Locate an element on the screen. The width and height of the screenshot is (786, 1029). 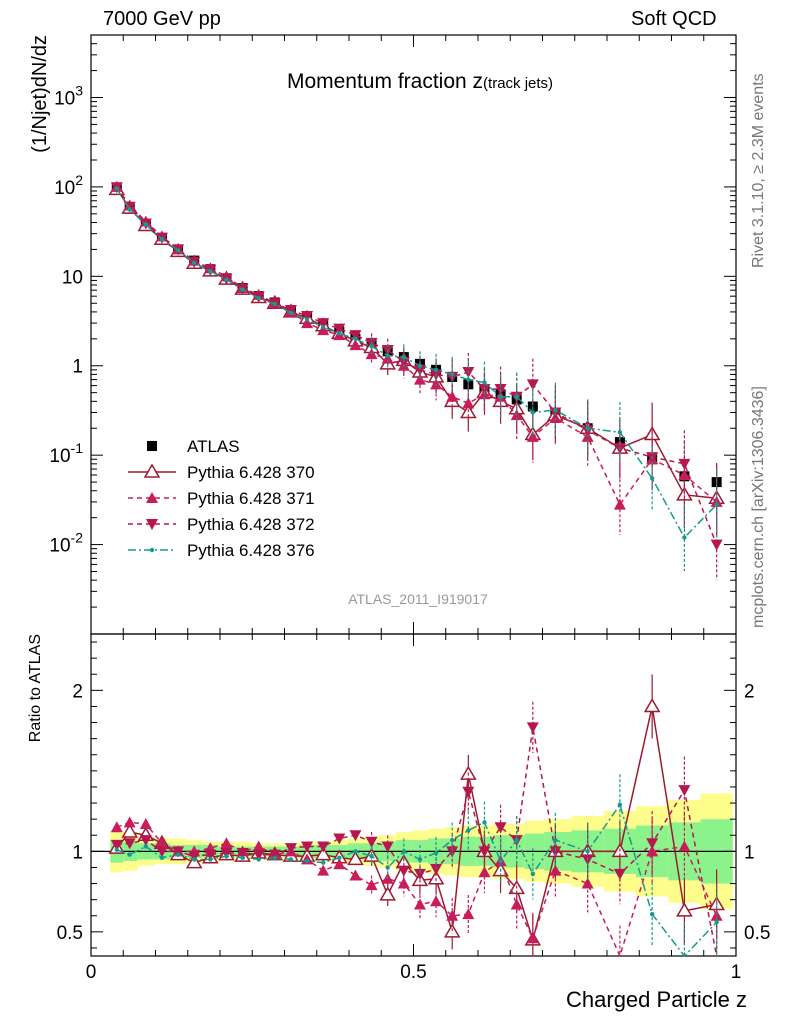
legend-marker-atlas is located at coordinates (152, 446).